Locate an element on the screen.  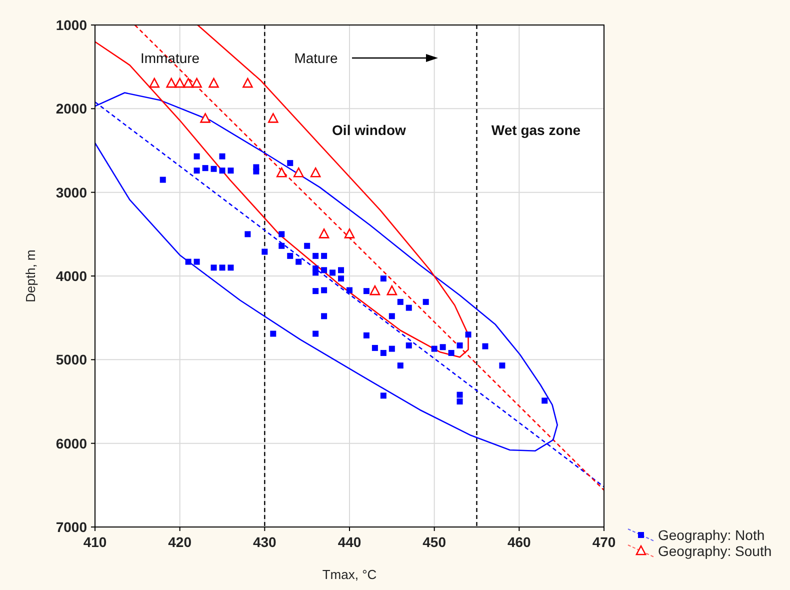
x-tick-label: 430 is located at coordinates (264, 542).